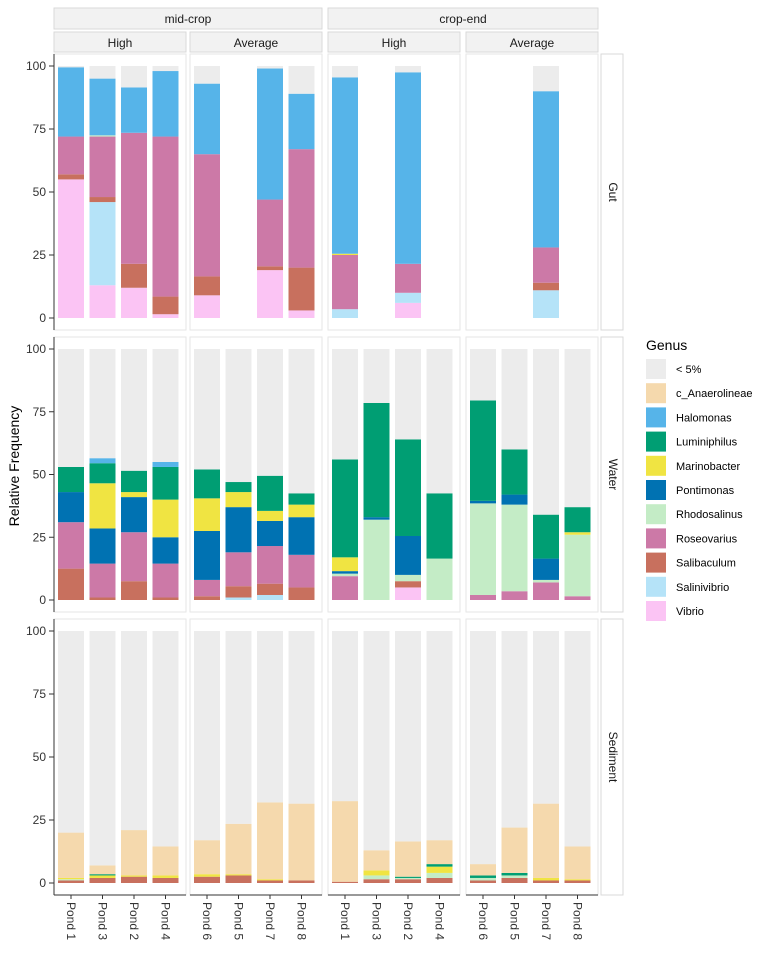  I want to click on legend-title: Genus, so click(666, 345).